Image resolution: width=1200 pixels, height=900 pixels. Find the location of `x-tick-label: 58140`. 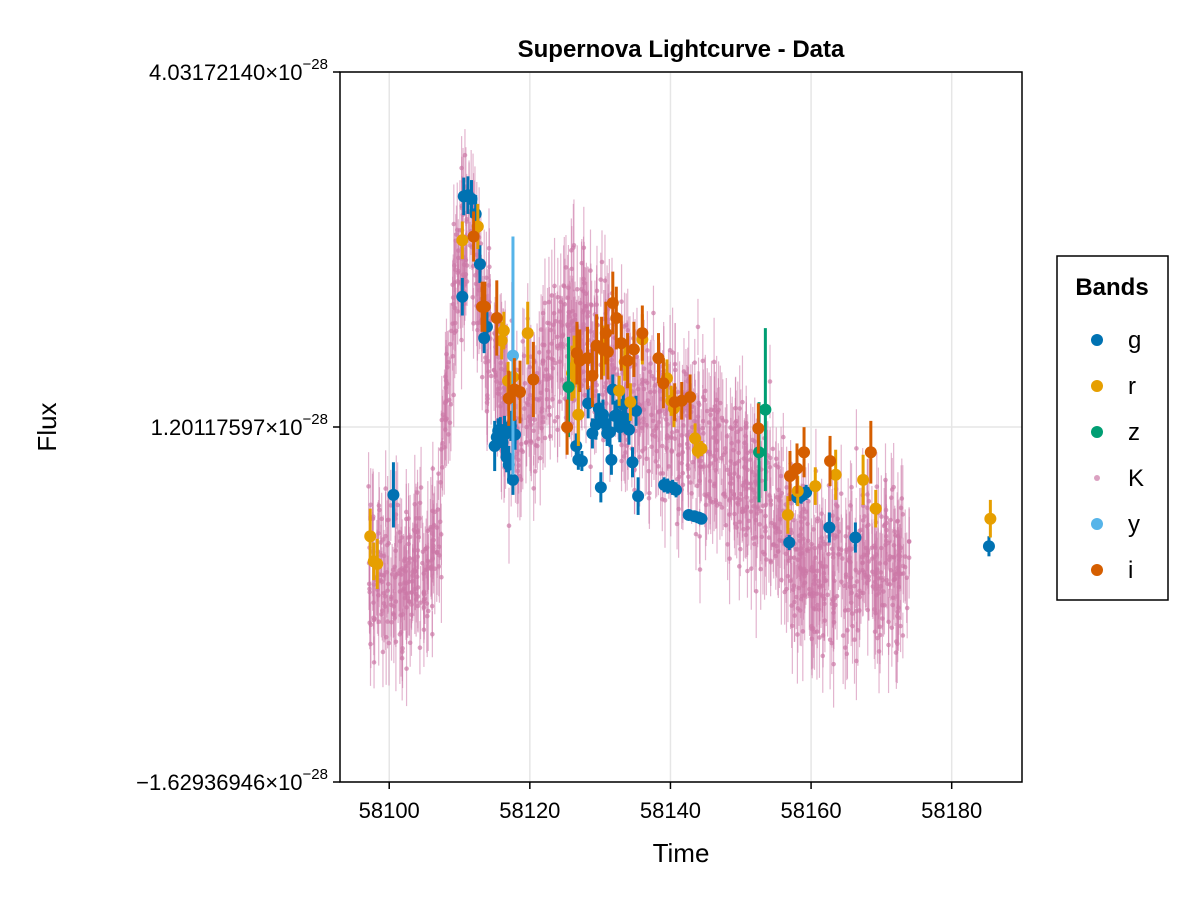

x-tick-label: 58140 is located at coordinates (670, 810).